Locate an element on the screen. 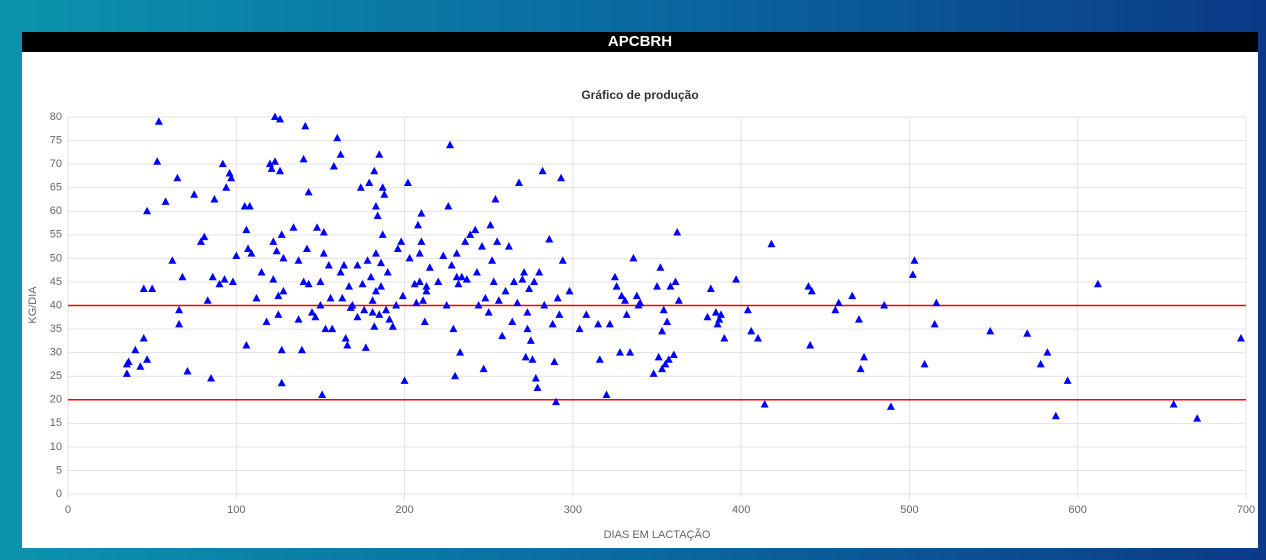 This screenshot has width=1266, height=560. y-tick-label: 30 is located at coordinates (56, 353).